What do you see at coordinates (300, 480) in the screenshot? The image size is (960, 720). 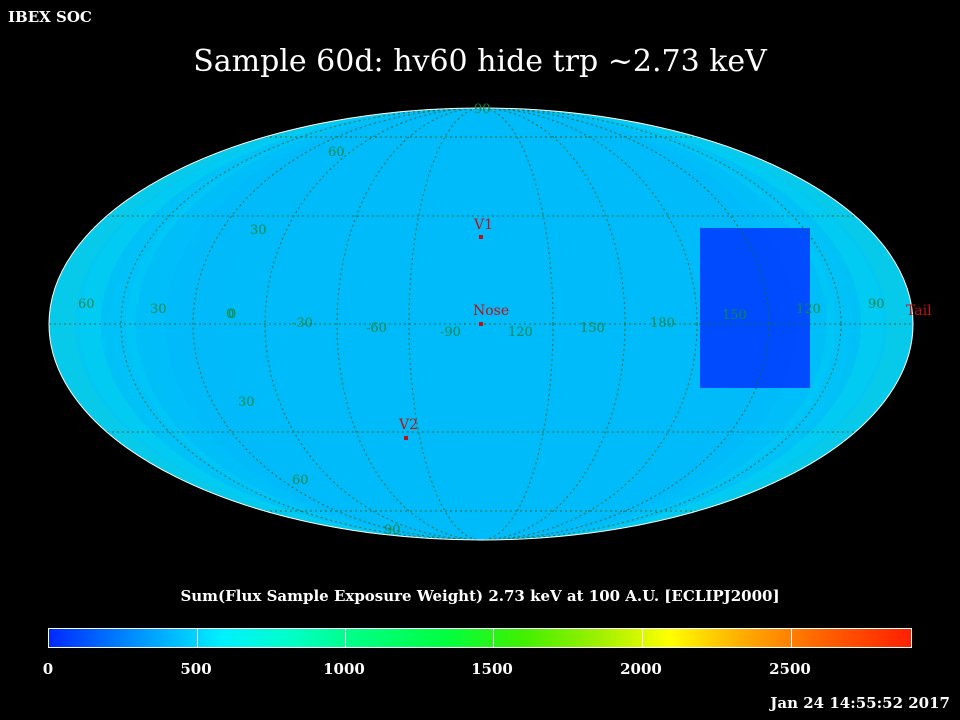 I see `lat-label-60s: 60` at bounding box center [300, 480].